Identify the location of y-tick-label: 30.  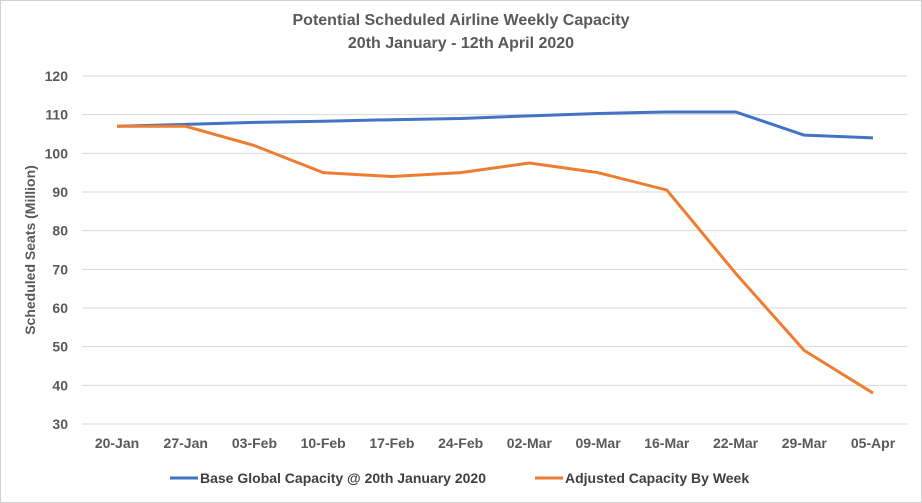
(60, 424).